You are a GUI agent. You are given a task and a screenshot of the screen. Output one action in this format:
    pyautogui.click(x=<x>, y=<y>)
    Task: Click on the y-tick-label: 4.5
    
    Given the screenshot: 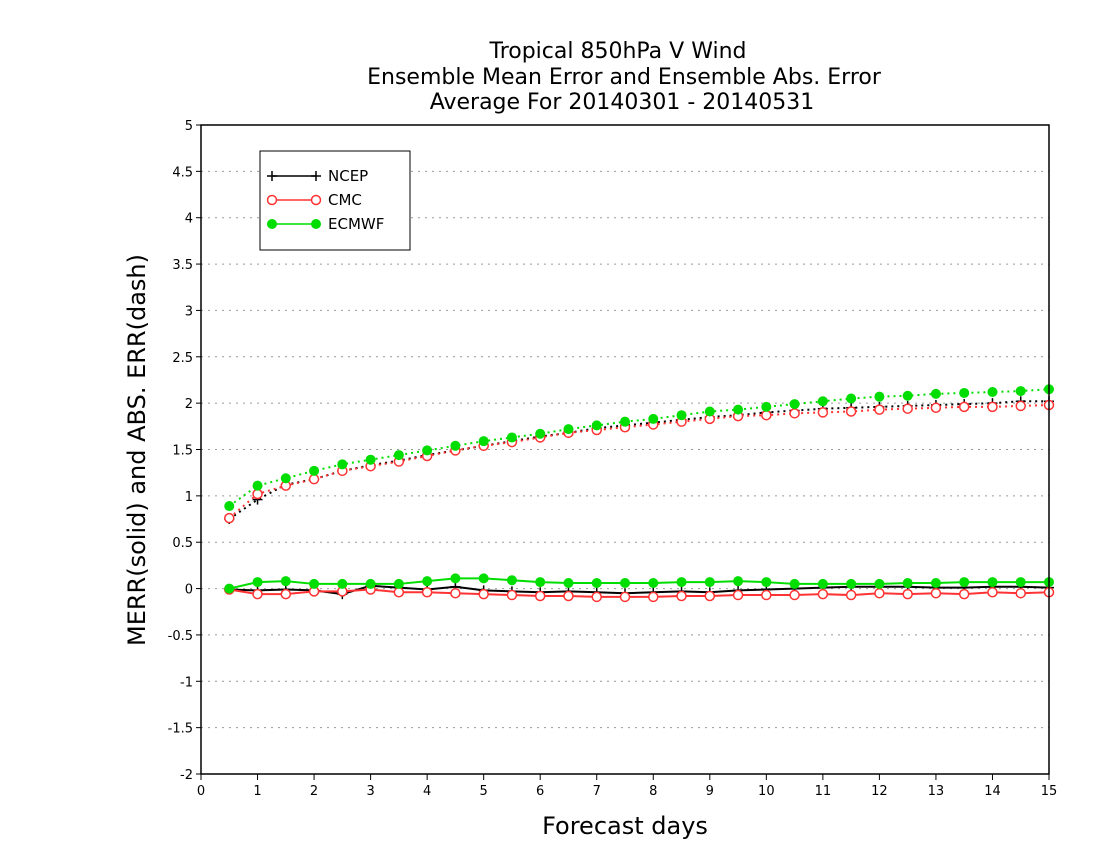 What is the action you would take?
    pyautogui.click(x=182, y=172)
    